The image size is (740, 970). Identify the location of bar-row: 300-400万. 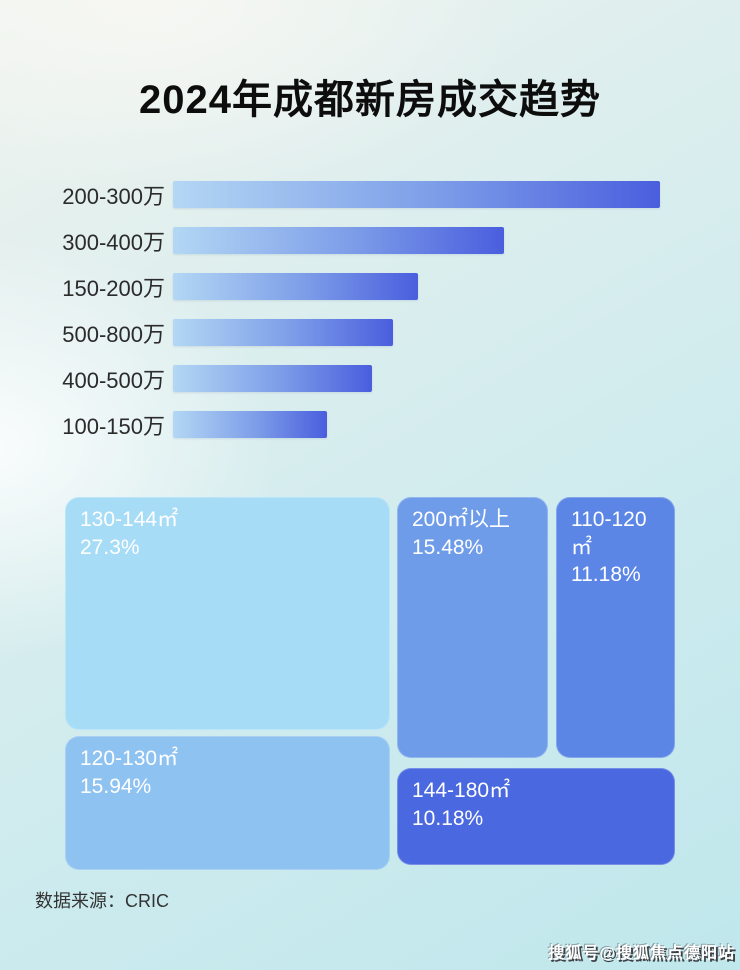
(370, 241).